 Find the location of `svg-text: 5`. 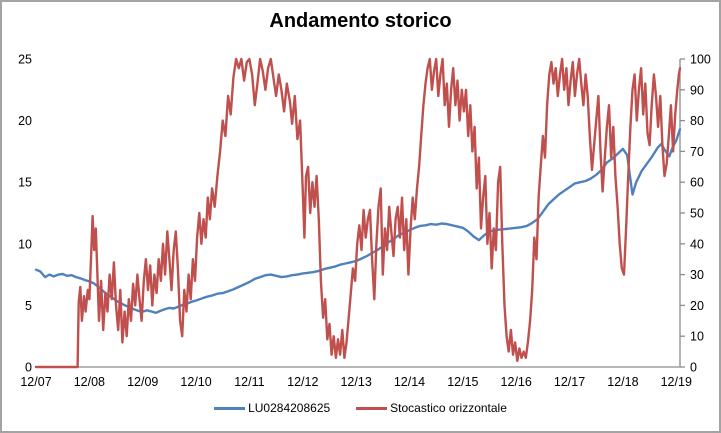

svg-text: 5 is located at coordinates (28, 306).